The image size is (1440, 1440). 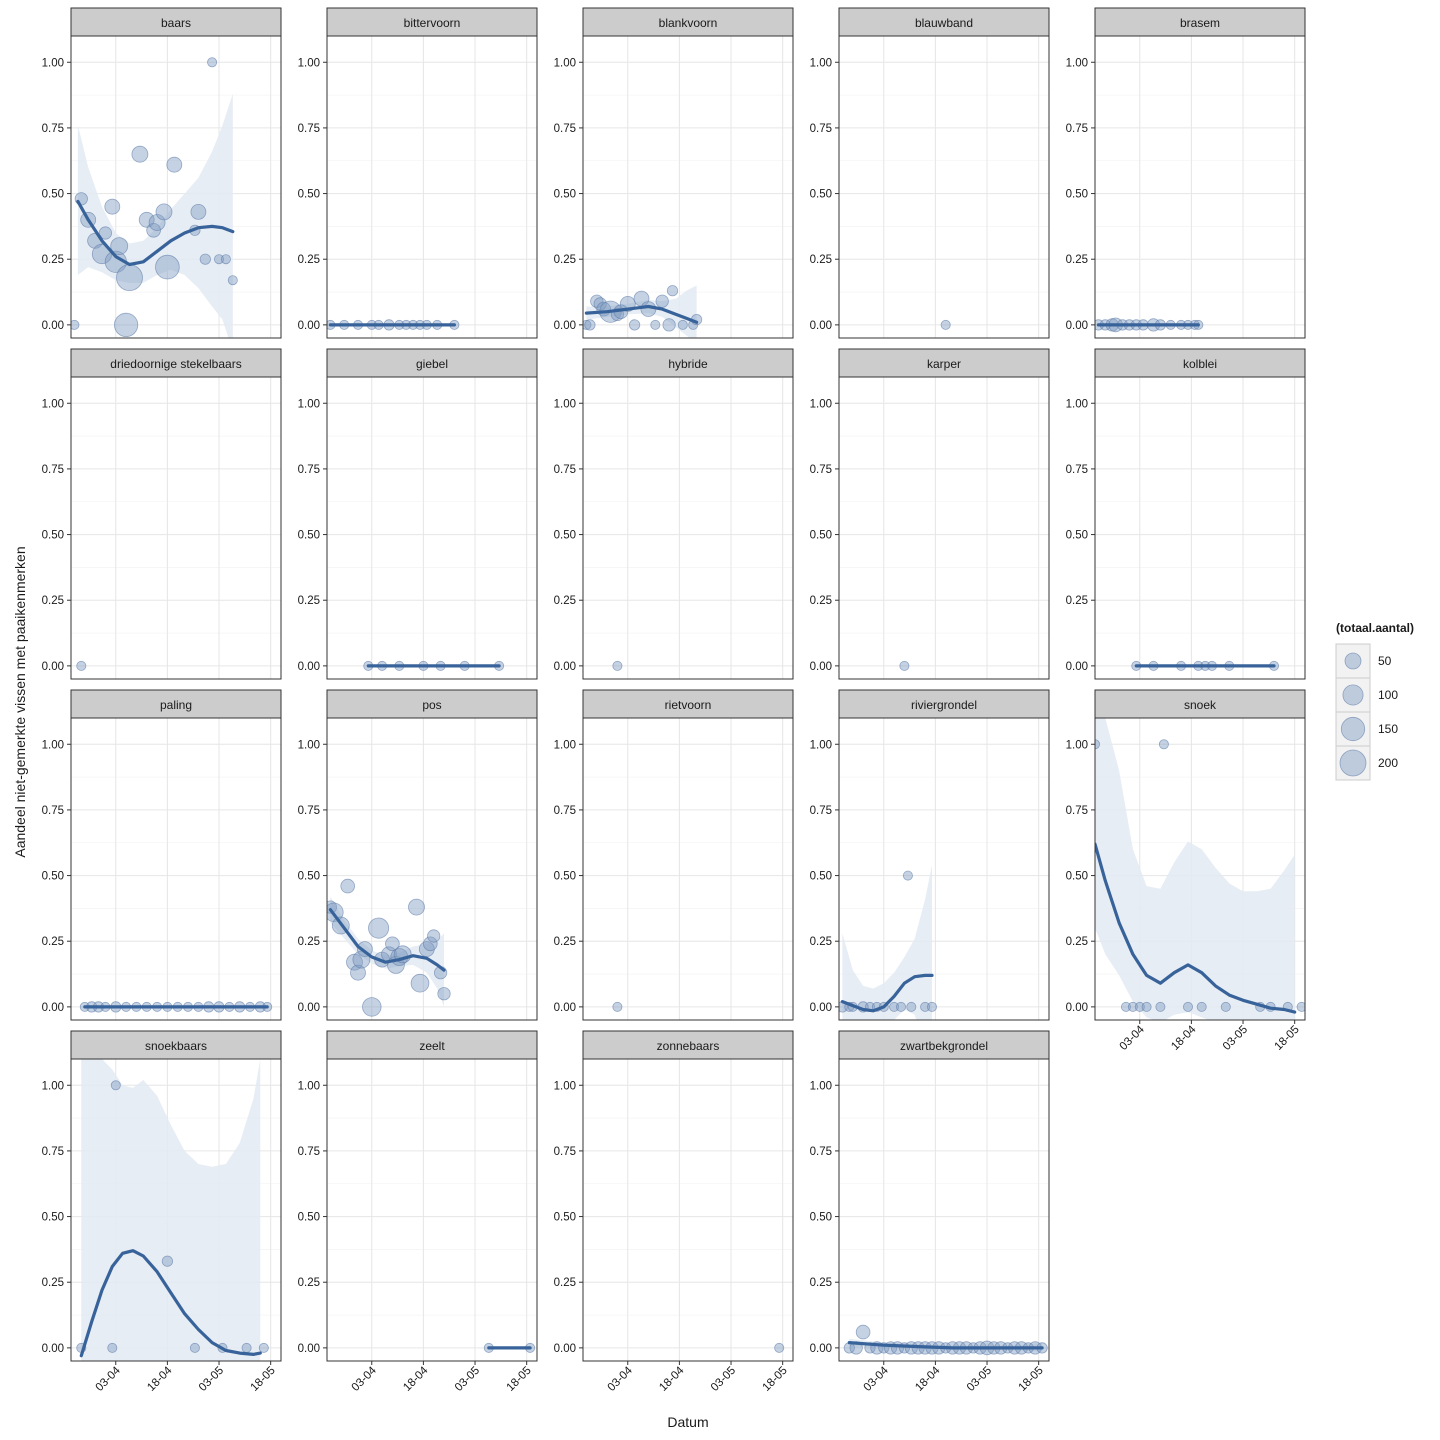 I want to click on legend-symbol, so click(x=1353, y=729).